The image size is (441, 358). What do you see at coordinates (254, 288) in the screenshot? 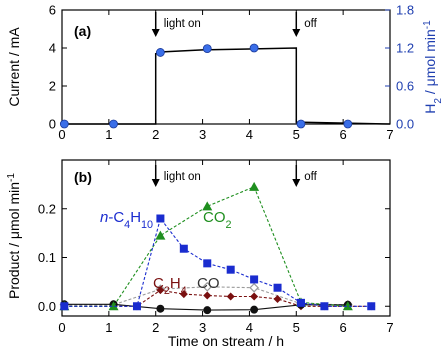
I see `co-point` at bounding box center [254, 288].